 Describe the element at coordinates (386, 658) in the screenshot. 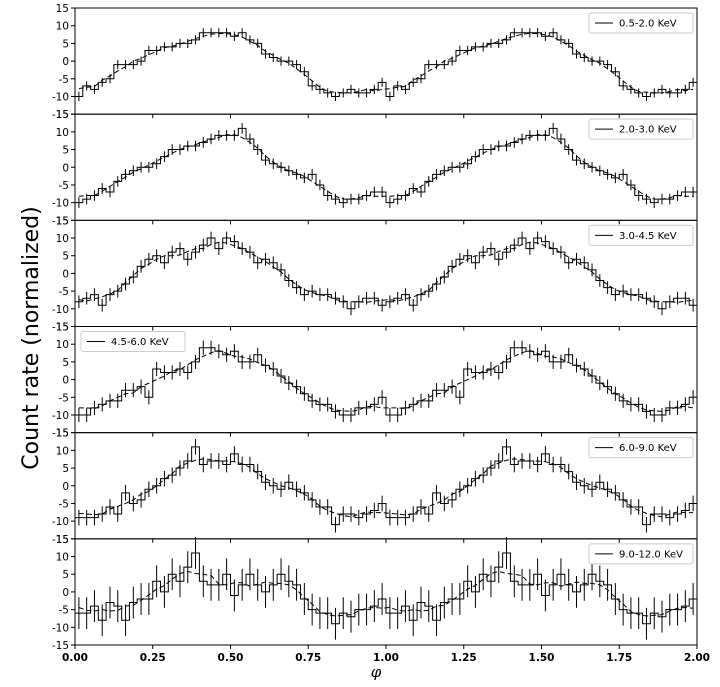

I see `x-tick-label: 1.00` at that location.